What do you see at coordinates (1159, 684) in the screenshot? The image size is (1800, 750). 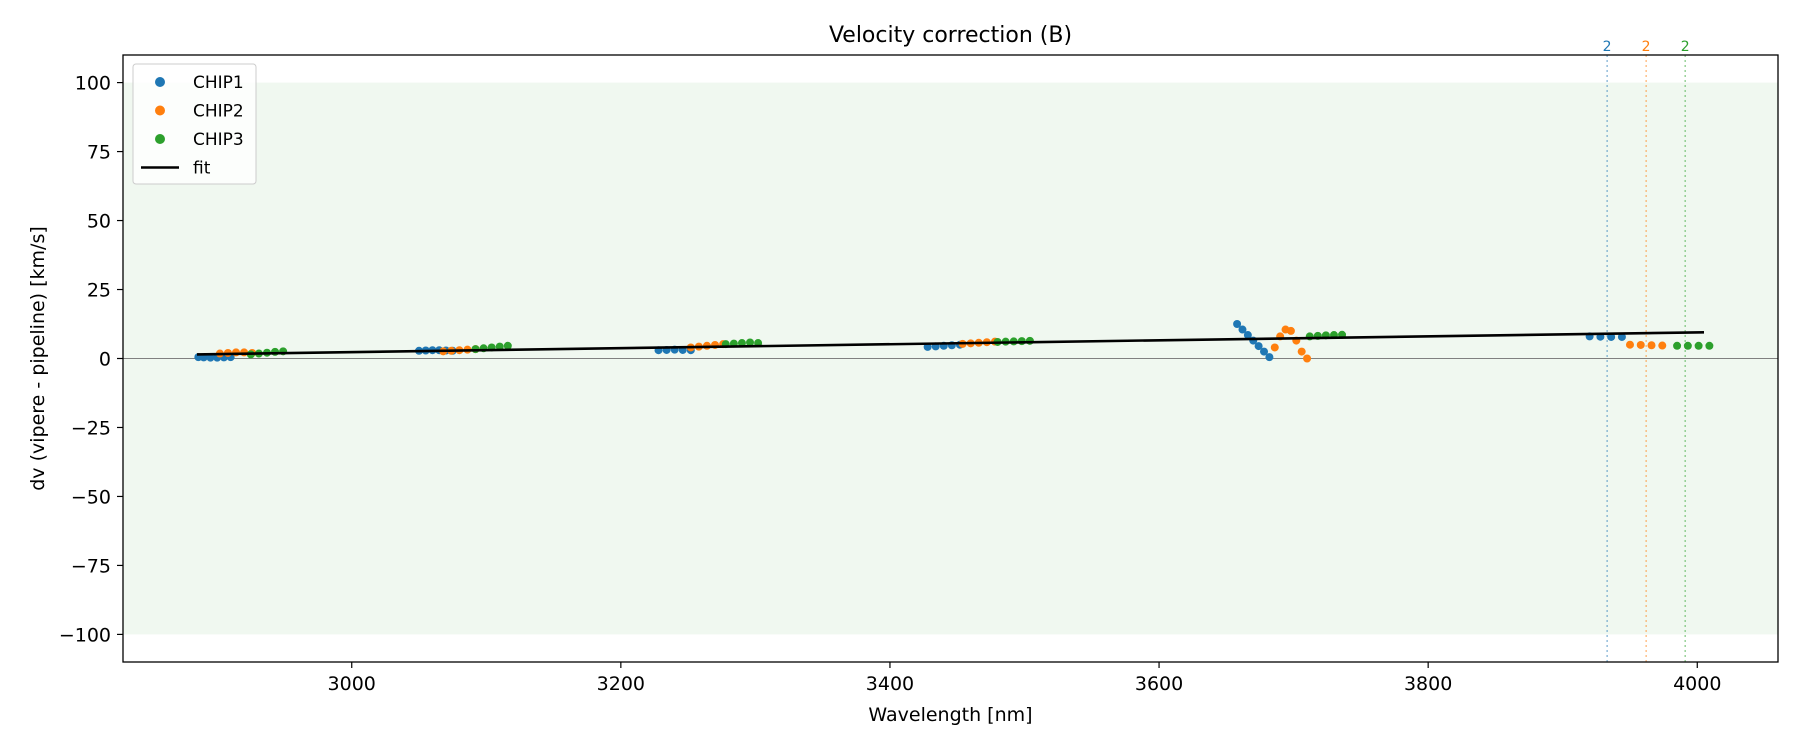 I see `x-tick-label: 3600` at bounding box center [1159, 684].